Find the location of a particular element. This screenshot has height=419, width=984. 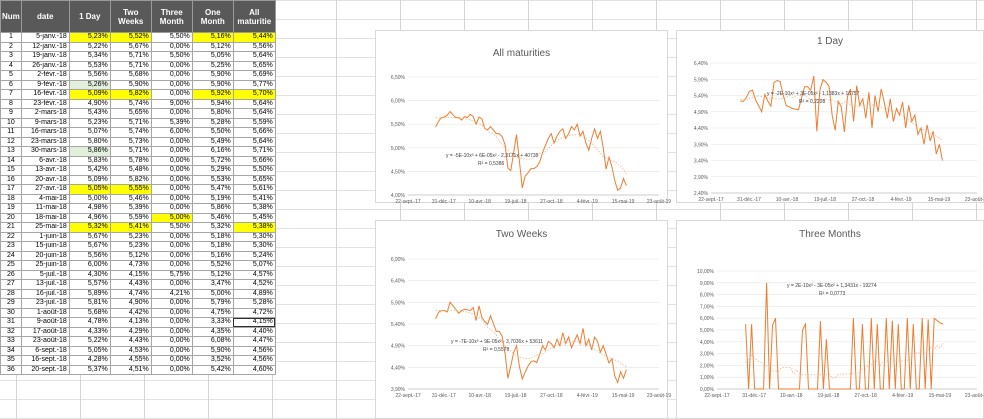

row-number-cell: 31 is located at coordinates (11, 322).